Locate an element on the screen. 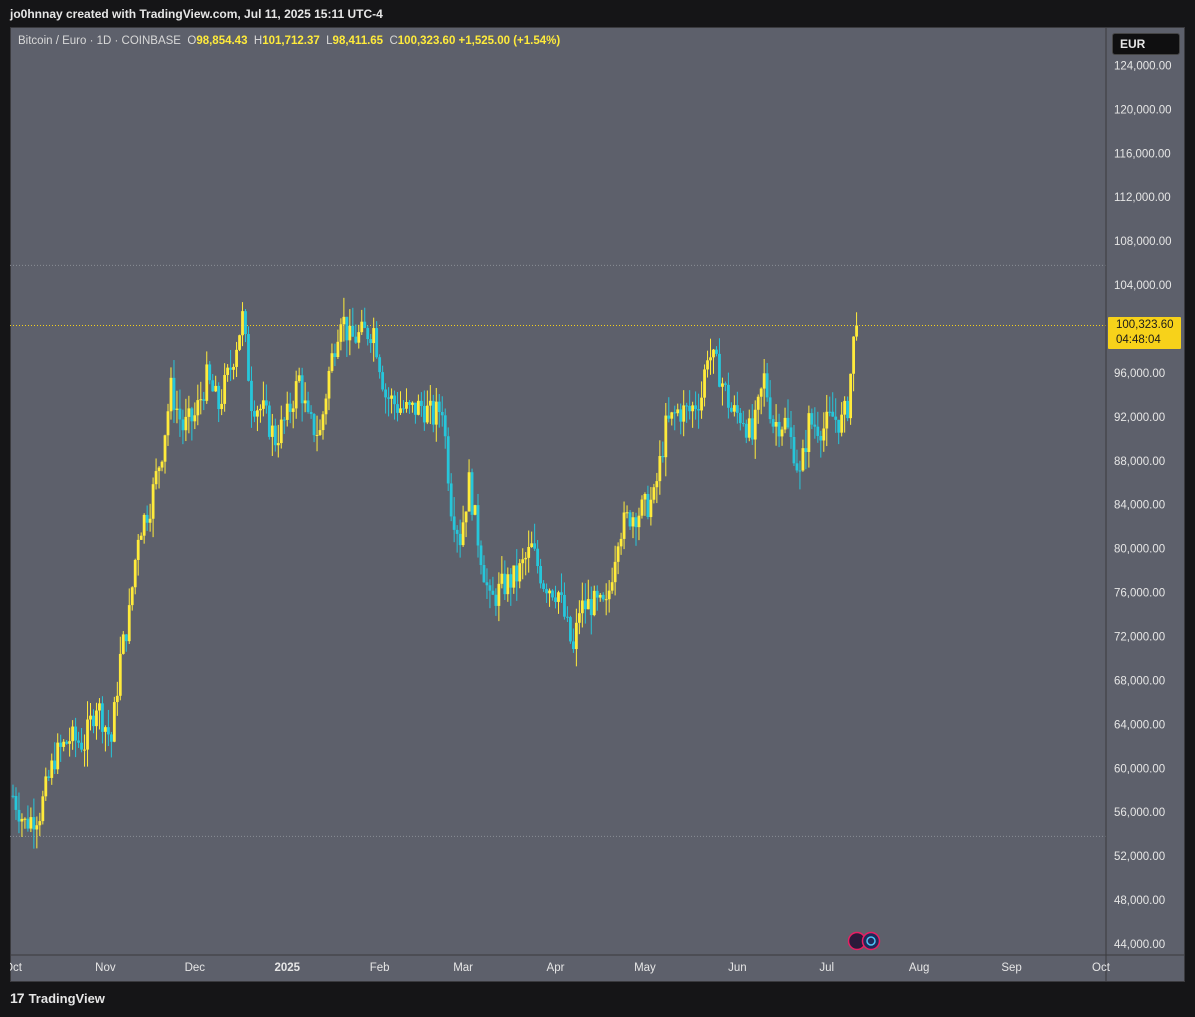 The image size is (1195, 1017). price-tick-label: 44,000.00 is located at coordinates (1139, 945).